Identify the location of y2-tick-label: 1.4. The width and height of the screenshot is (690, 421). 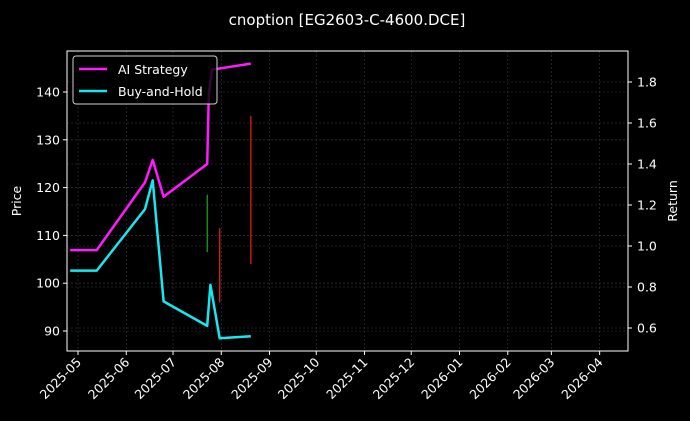
(647, 164).